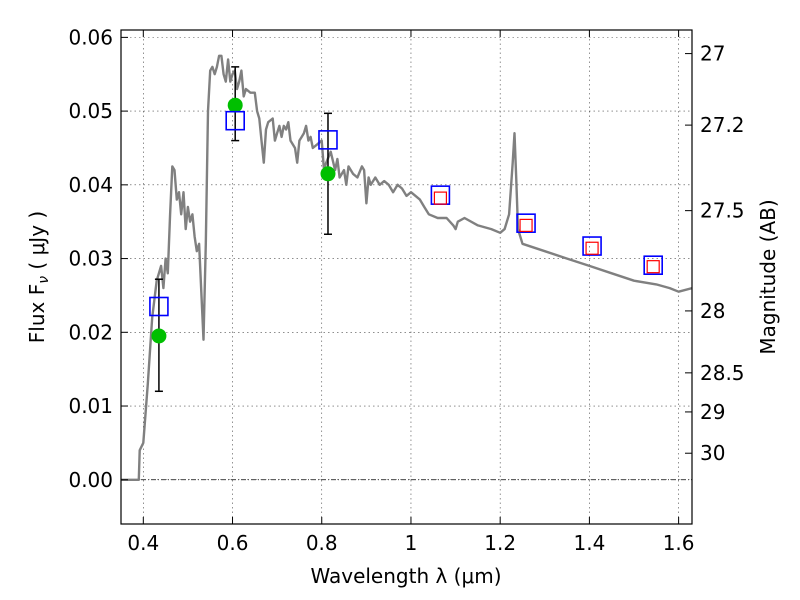 This screenshot has height=600, width=800. What do you see at coordinates (90, 406) in the screenshot?
I see `y-tick-label: 0.01` at bounding box center [90, 406].